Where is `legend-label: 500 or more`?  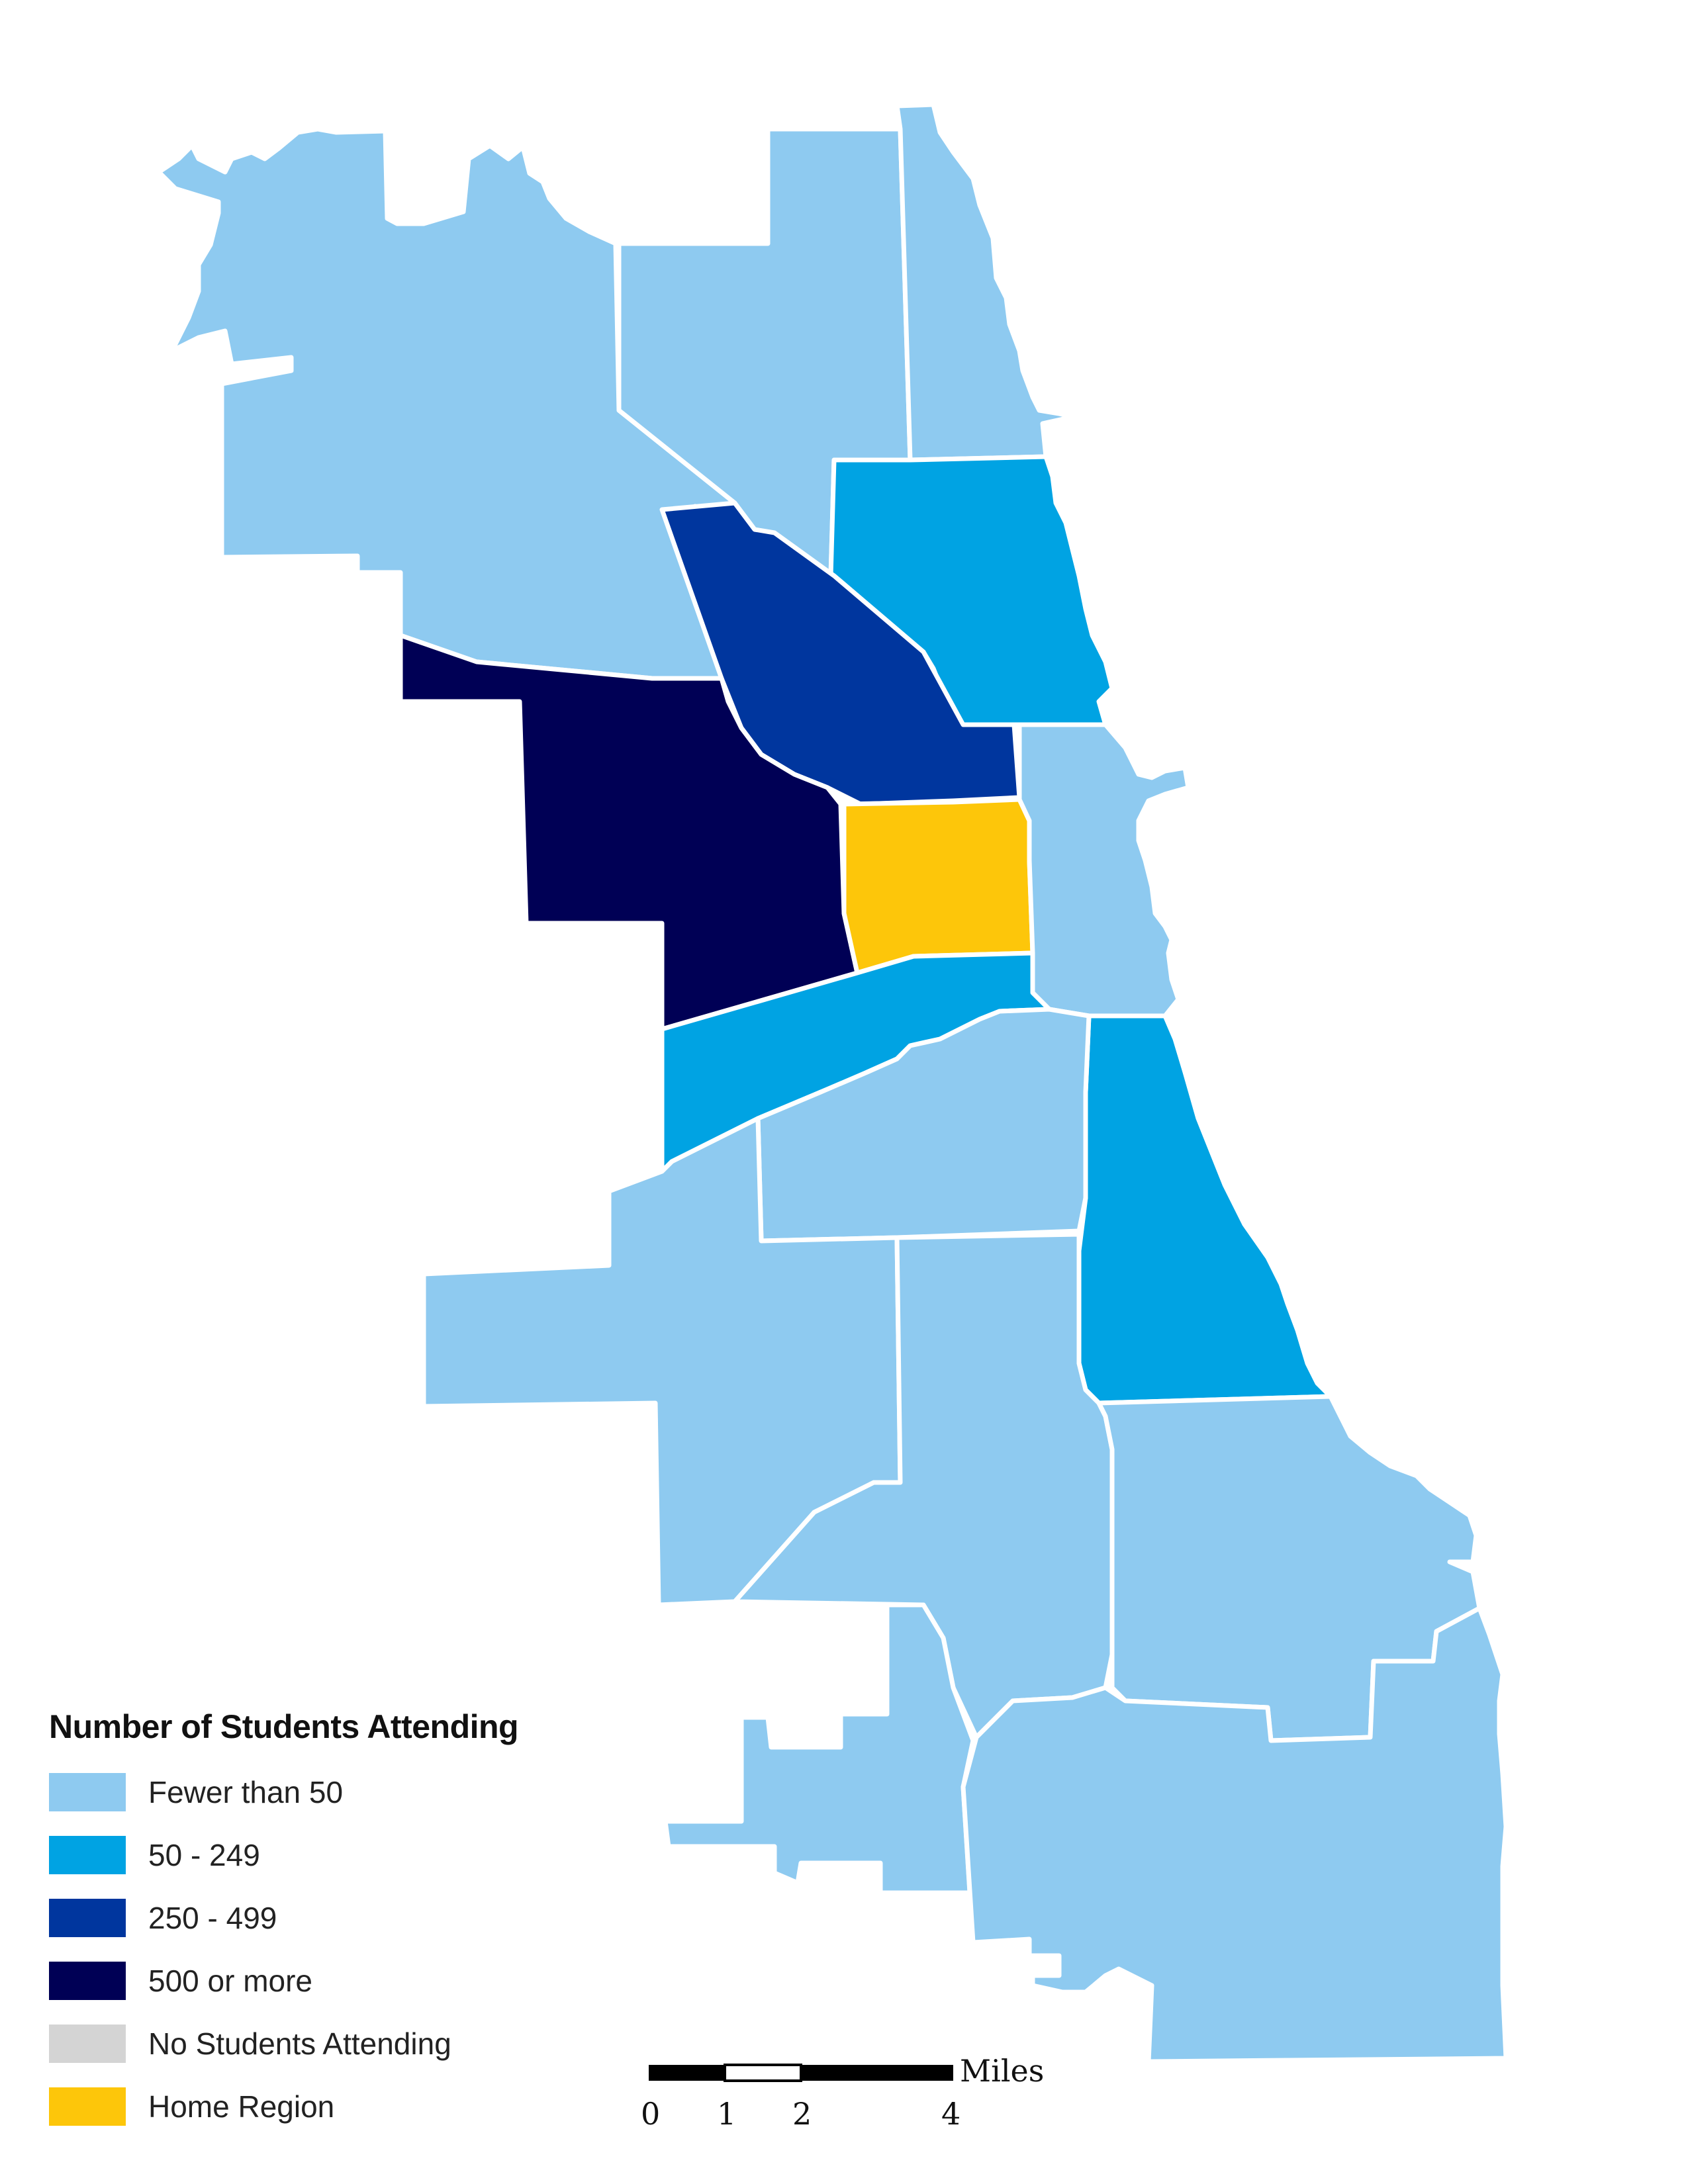
legend-label: 500 or more is located at coordinates (230, 1980).